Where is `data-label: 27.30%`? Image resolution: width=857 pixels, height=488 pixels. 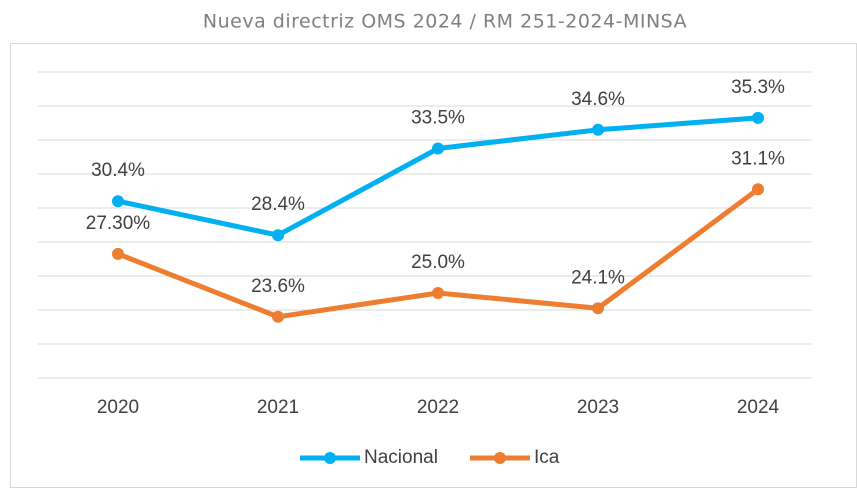 data-label: 27.30% is located at coordinates (118, 223).